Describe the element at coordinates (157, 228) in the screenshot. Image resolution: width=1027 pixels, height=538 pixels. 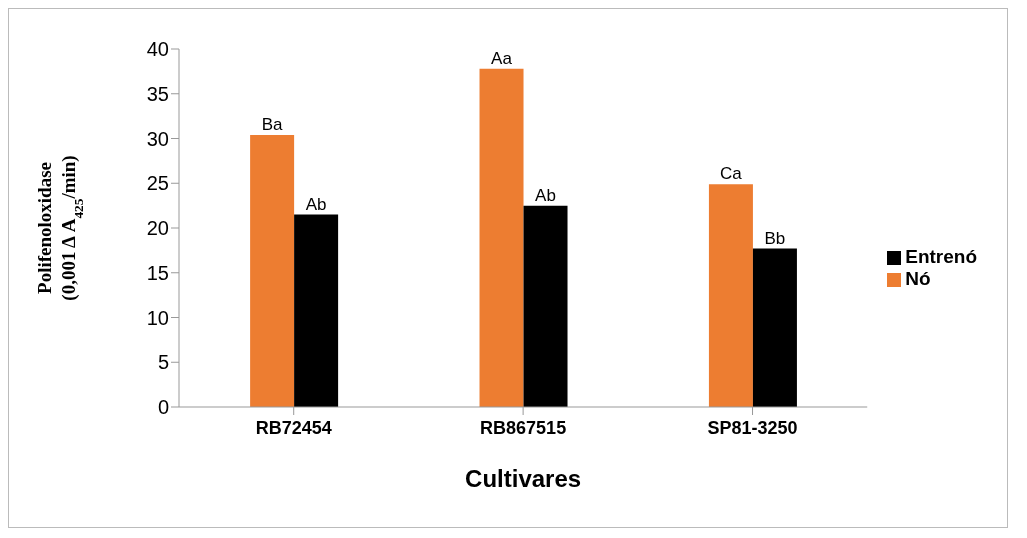
I see `y-tick-label: 20` at that location.